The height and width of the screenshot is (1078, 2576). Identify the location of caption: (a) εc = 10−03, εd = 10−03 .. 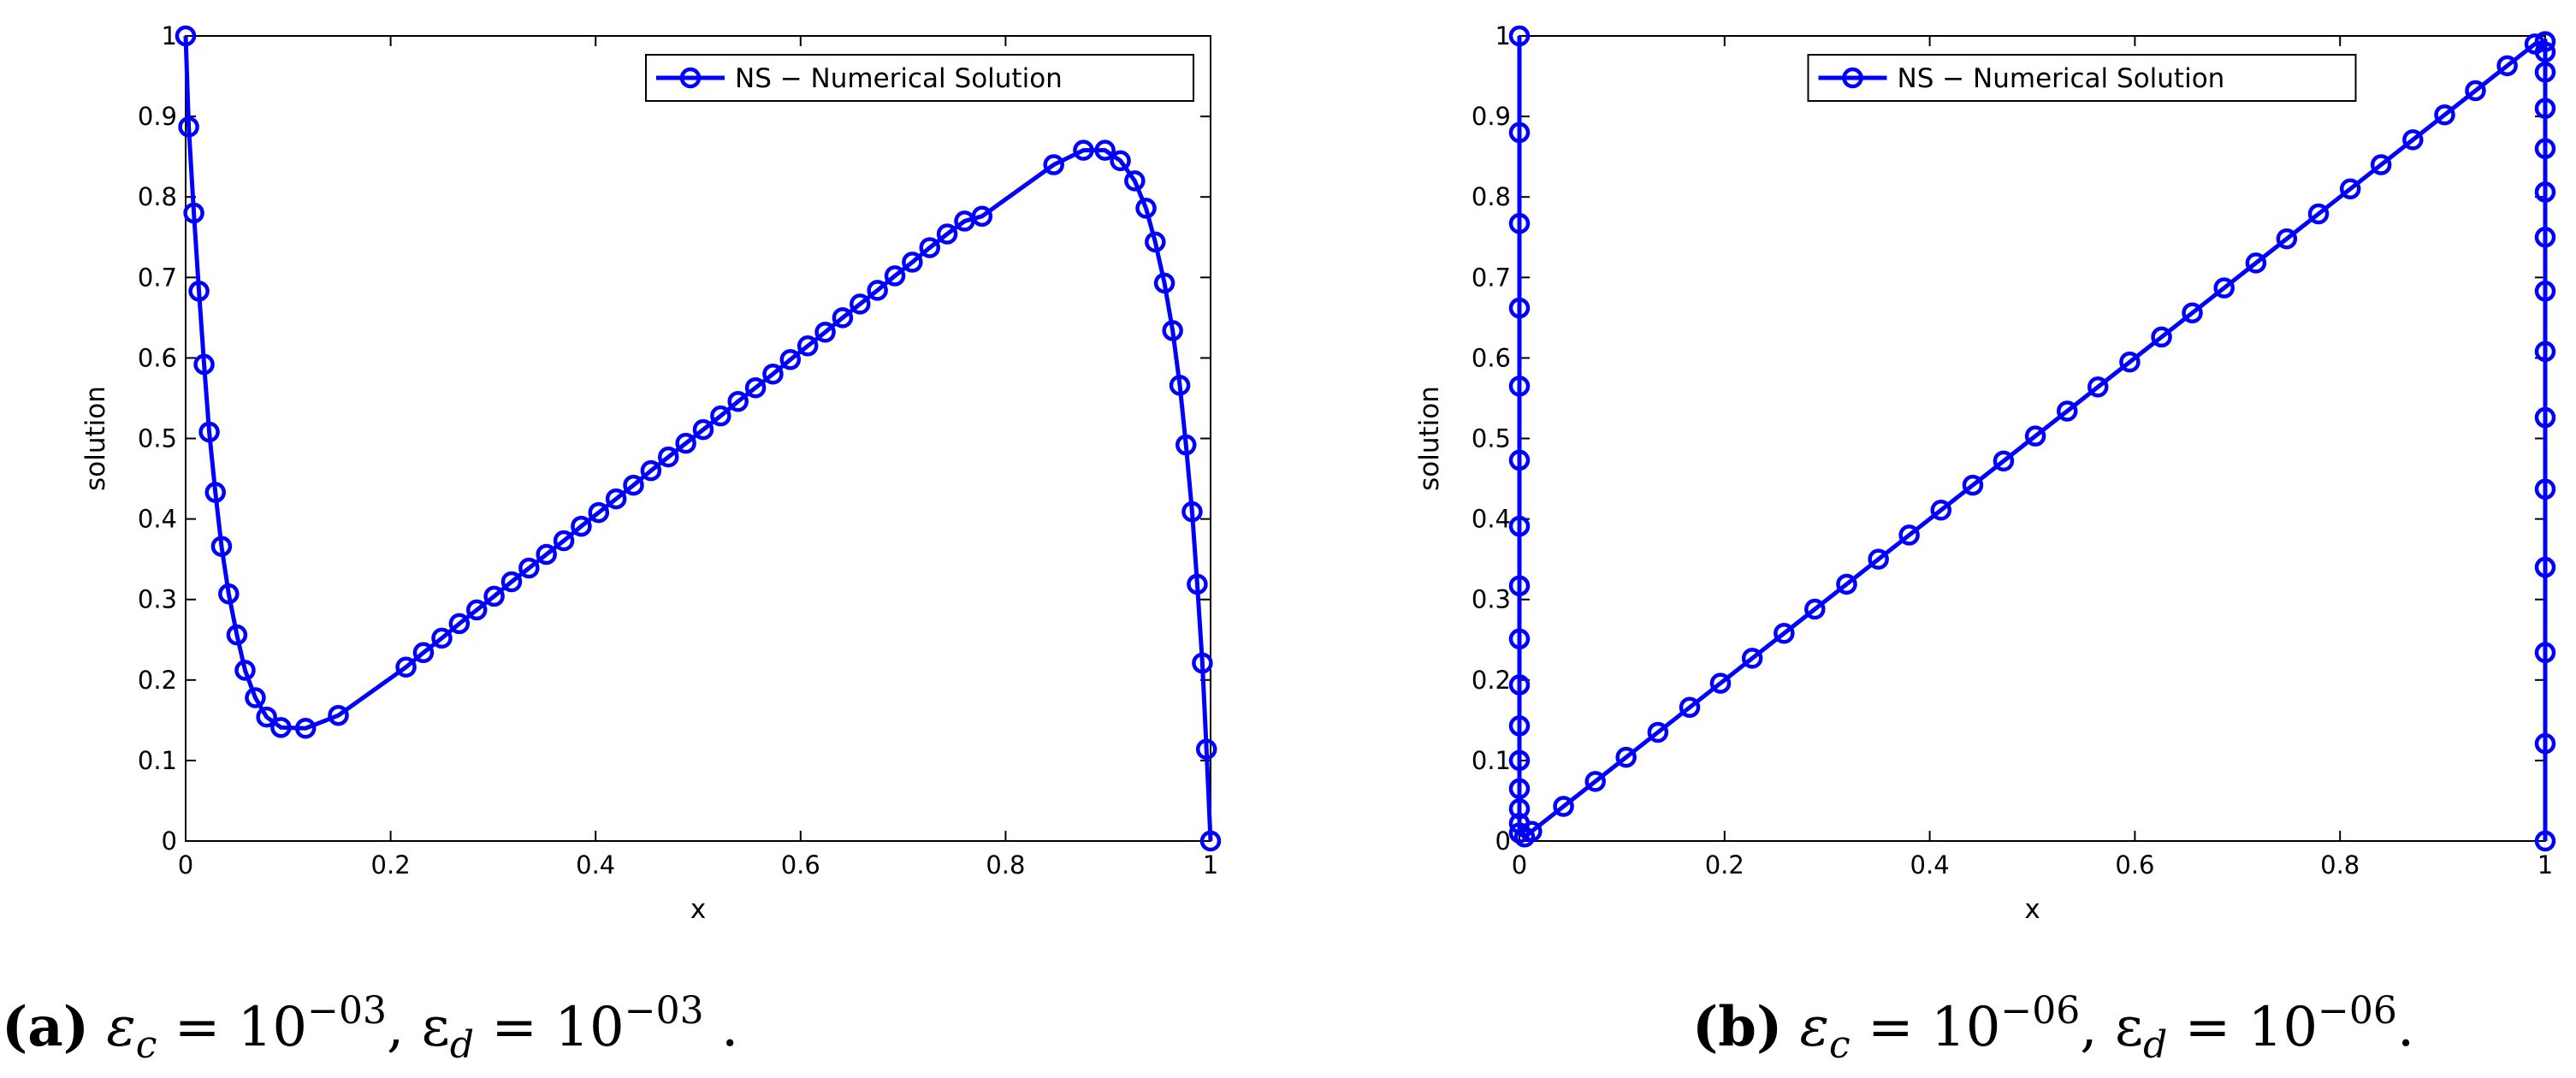
(370, 1028).